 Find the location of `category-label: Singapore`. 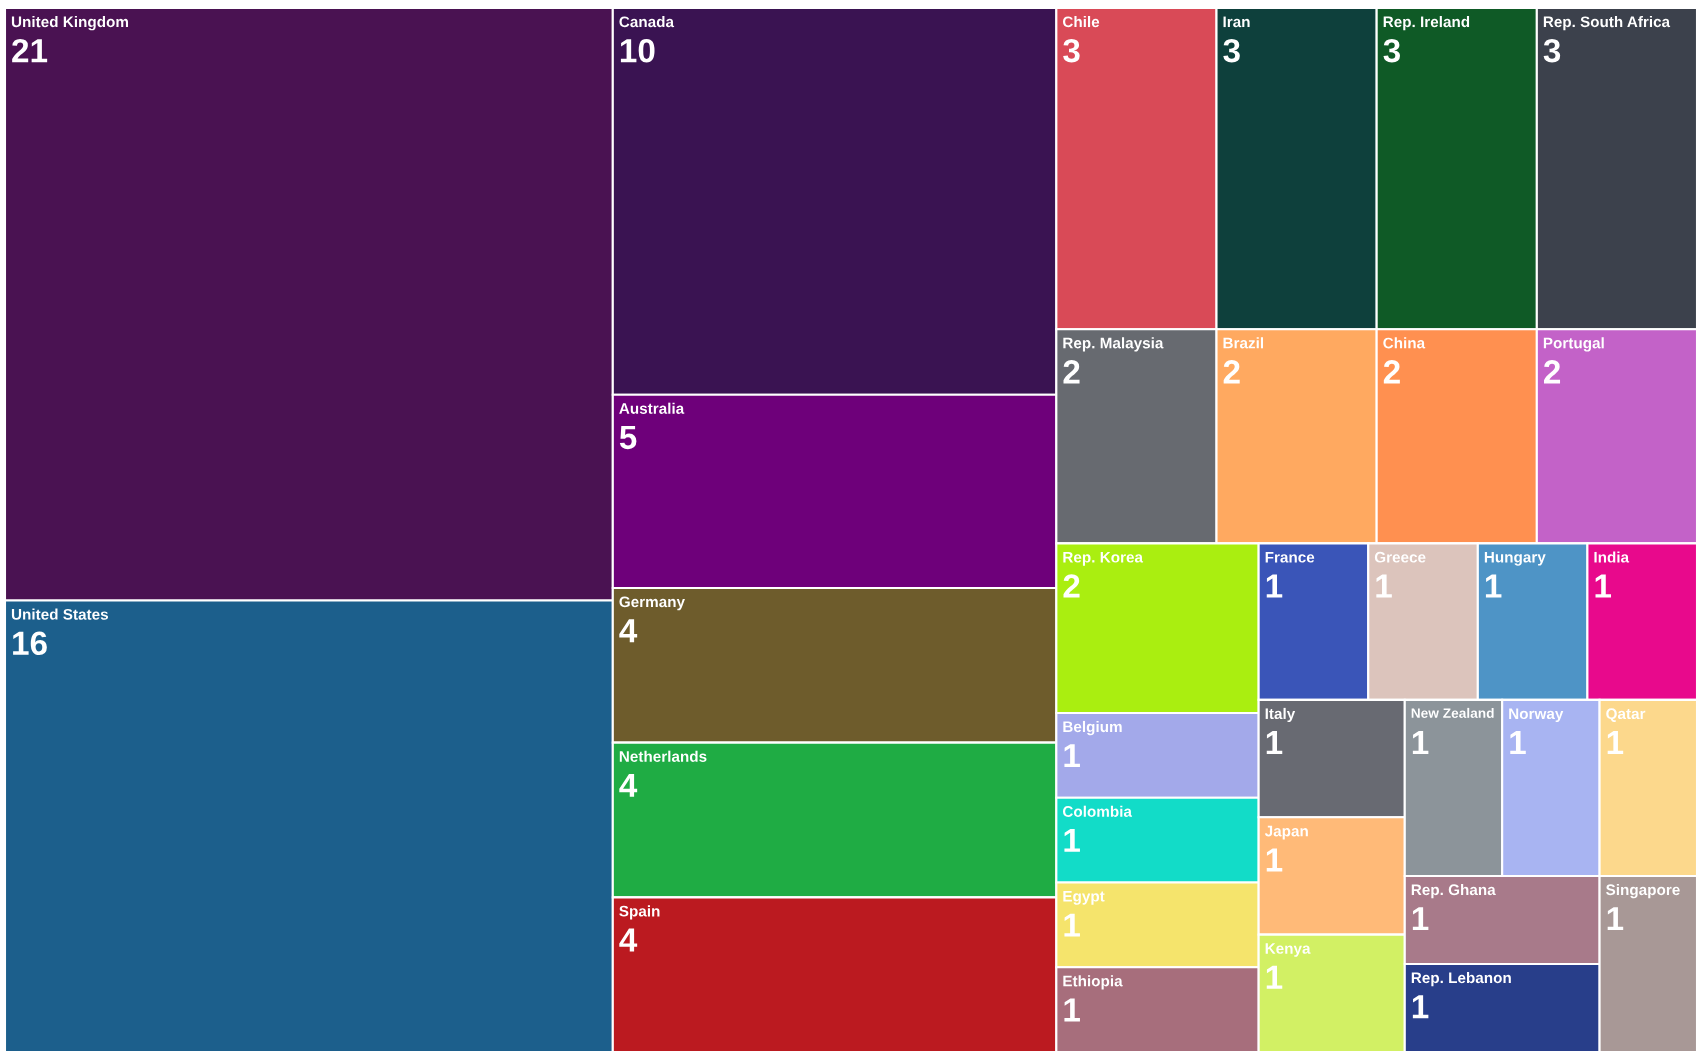

category-label: Singapore is located at coordinates (1643, 891).